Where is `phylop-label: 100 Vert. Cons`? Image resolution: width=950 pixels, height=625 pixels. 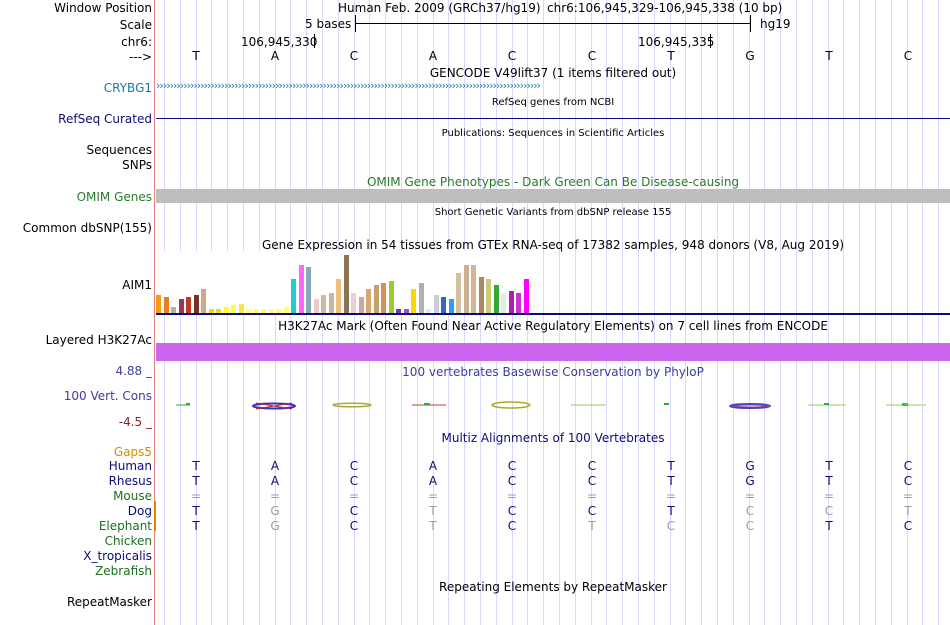 phylop-label: 100 Vert. Cons is located at coordinates (107, 396).